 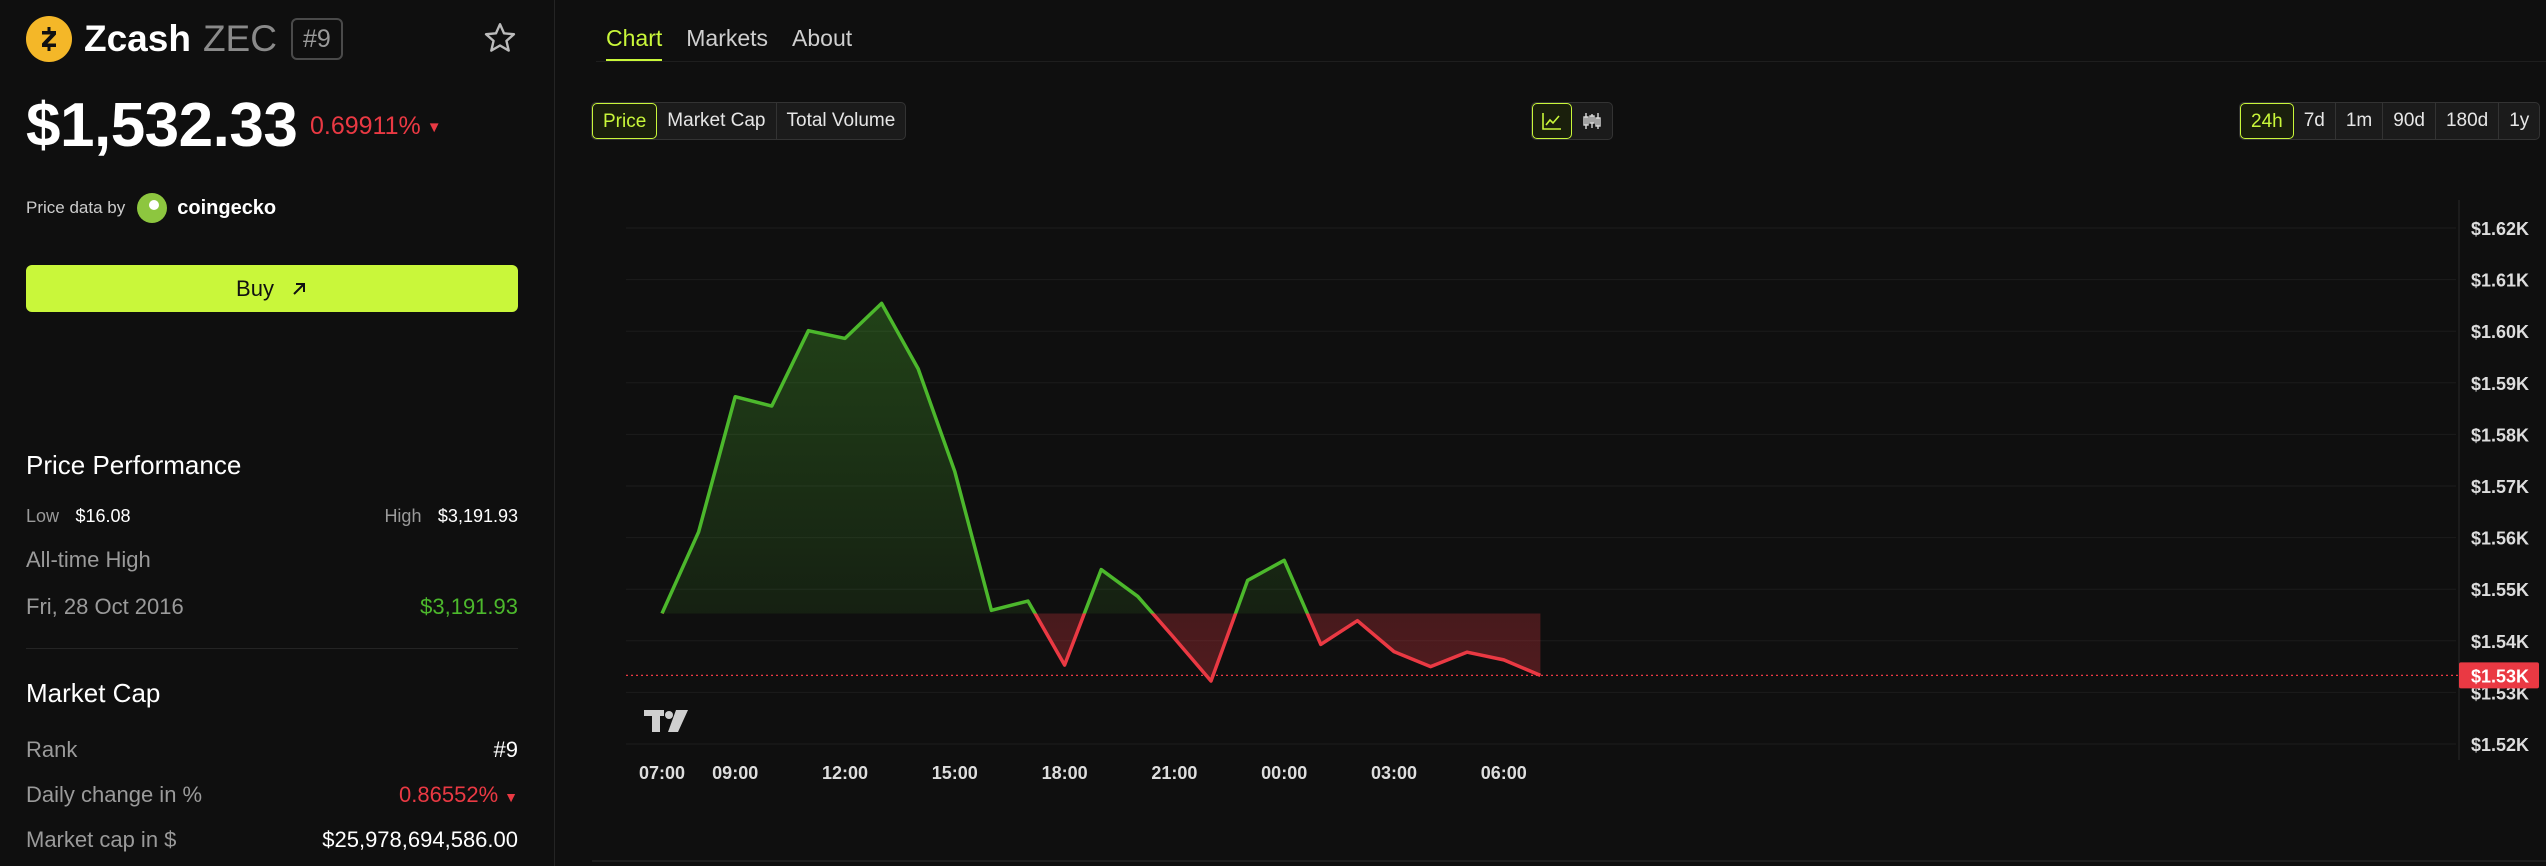 I want to click on daily-change-row: Daily change in % 0.86552% ▼, so click(x=272, y=795).